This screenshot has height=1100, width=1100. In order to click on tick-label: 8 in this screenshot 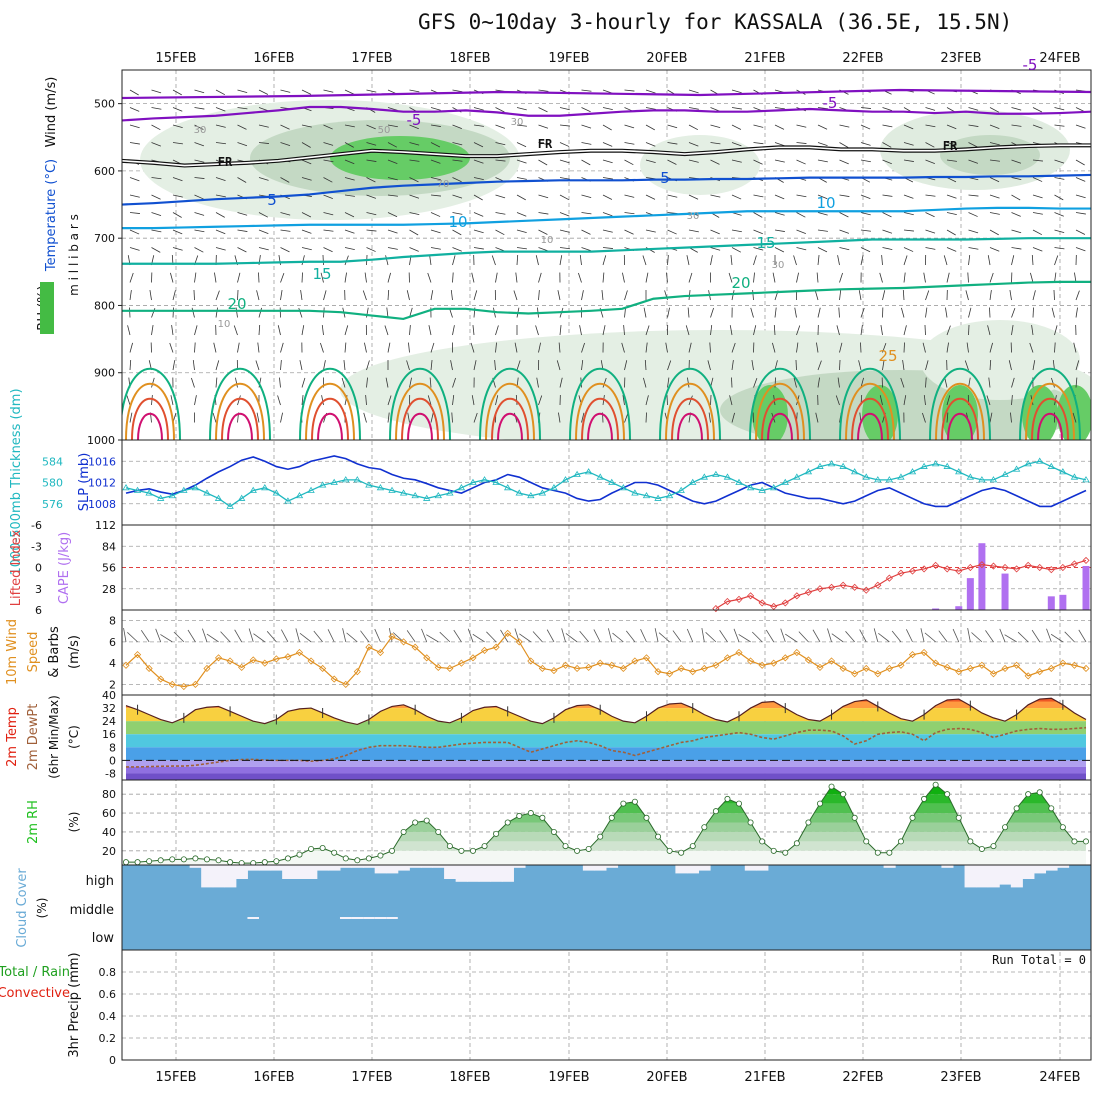, I will do `click(112, 621)`.